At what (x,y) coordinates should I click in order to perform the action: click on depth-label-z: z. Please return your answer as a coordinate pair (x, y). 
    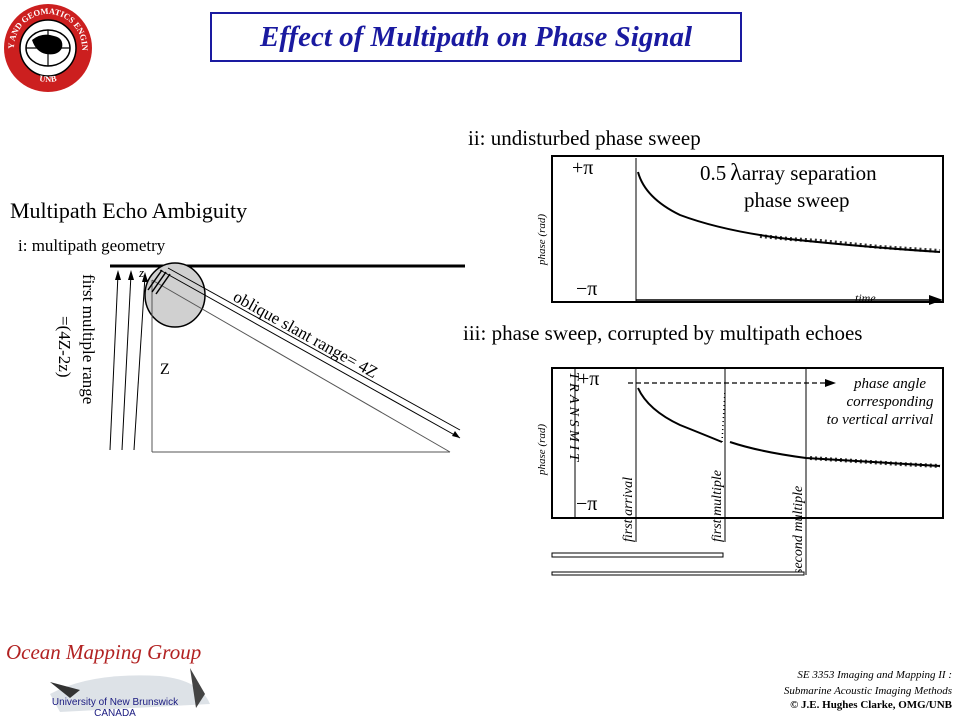
    Looking at the image, I should click on (141, 272).